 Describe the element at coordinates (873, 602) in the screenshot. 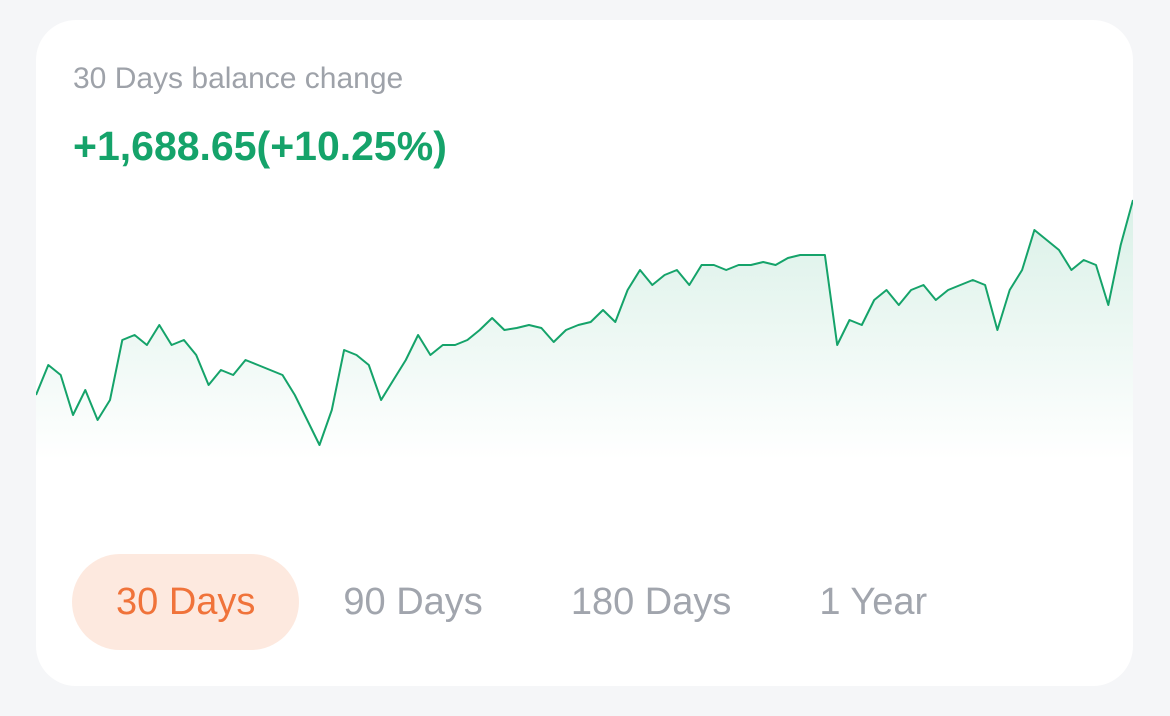

I see `range-tab: 1 Year` at that location.